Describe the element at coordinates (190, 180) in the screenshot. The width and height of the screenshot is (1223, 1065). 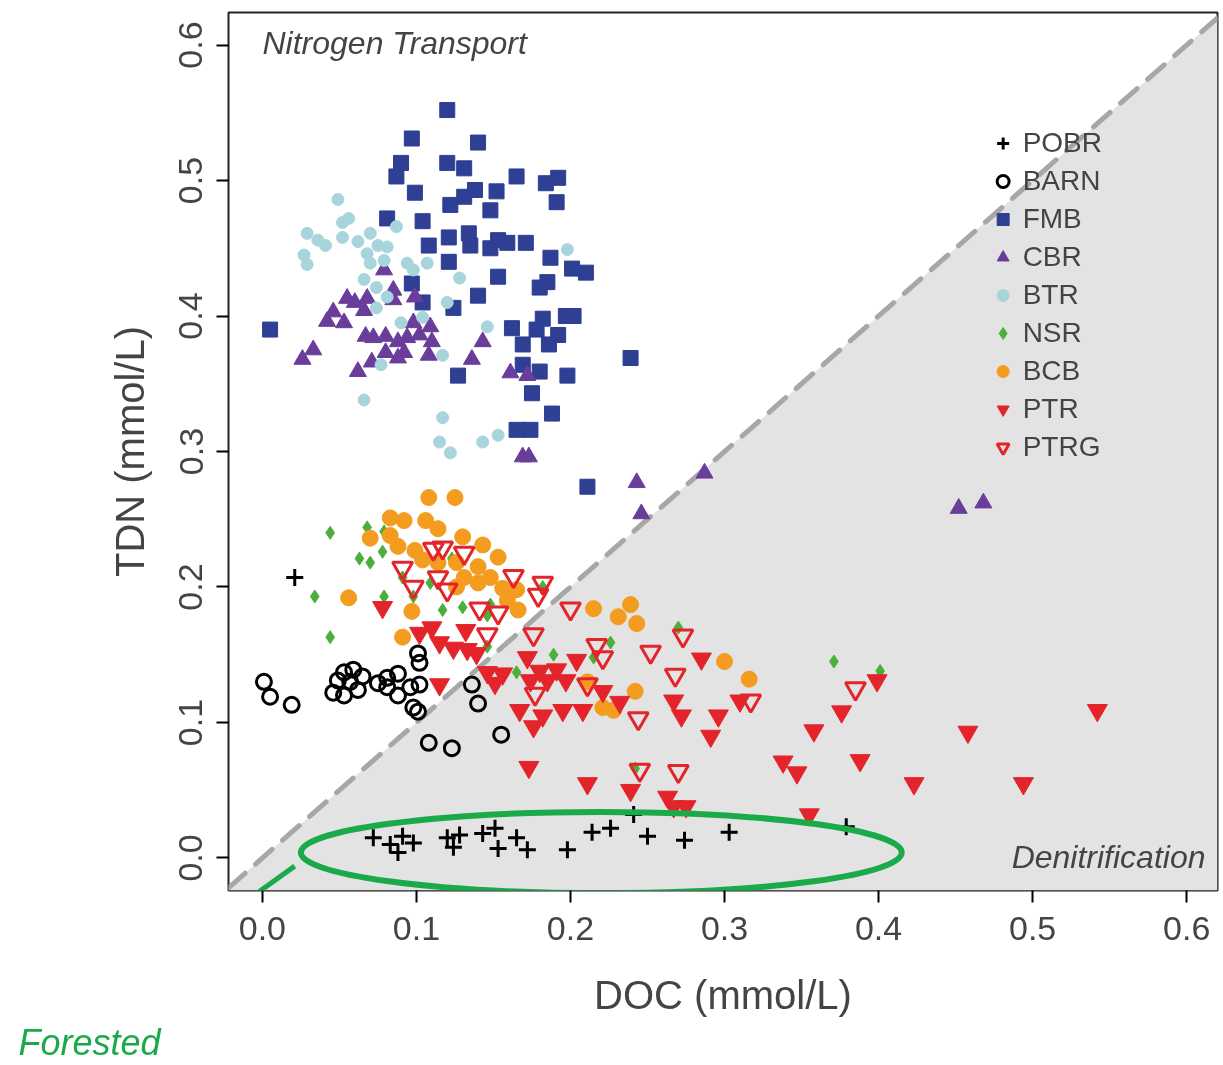
I see `y-tick-label: 0.5` at that location.